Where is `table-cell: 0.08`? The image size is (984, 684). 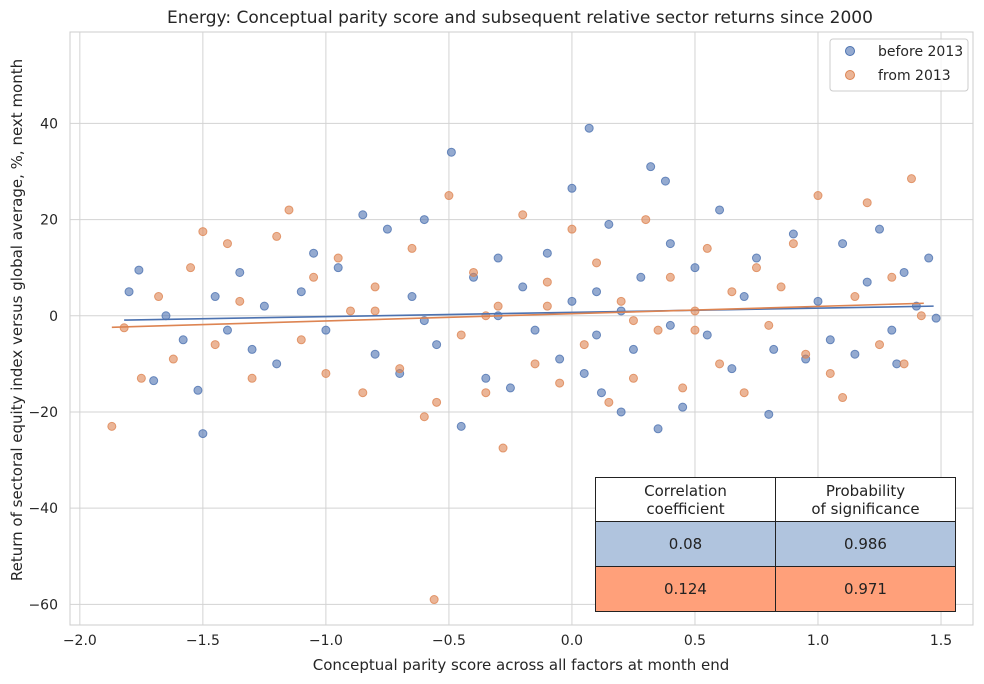
table-cell: 0.08 is located at coordinates (685, 544).